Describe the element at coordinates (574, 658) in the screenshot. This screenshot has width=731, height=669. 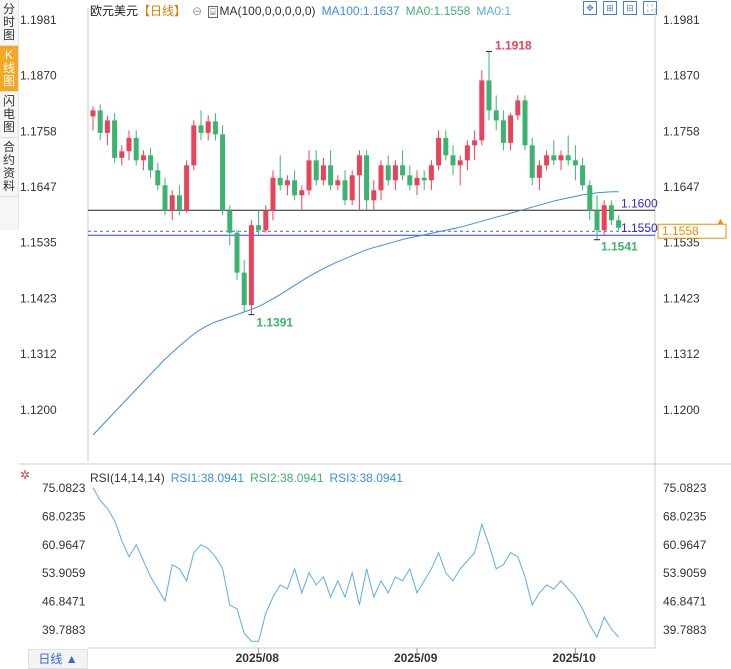
I see `date-label: 2025/10` at that location.